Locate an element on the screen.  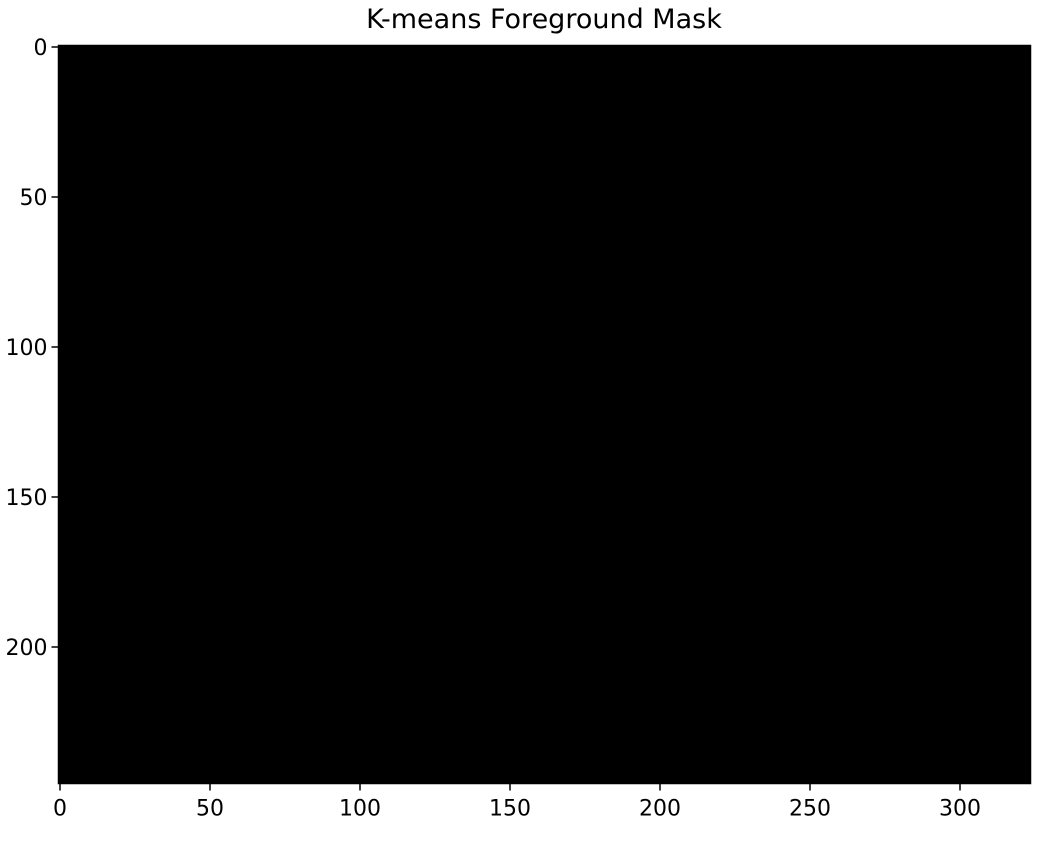
chart-title: K-means Foreground Mask is located at coordinates (544, 19).